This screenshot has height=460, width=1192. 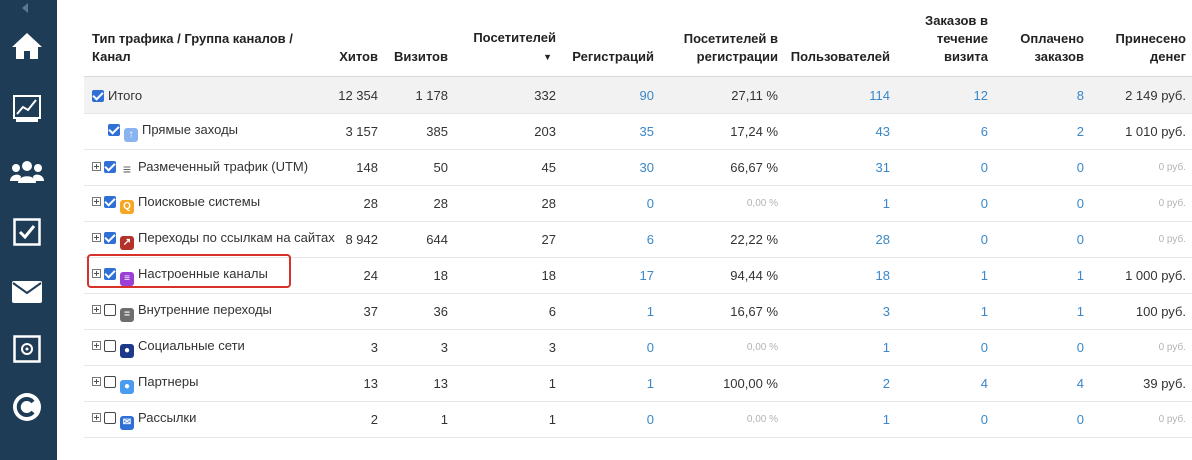 I want to click on cell-orders-paid: 4, so click(x=1042, y=383).